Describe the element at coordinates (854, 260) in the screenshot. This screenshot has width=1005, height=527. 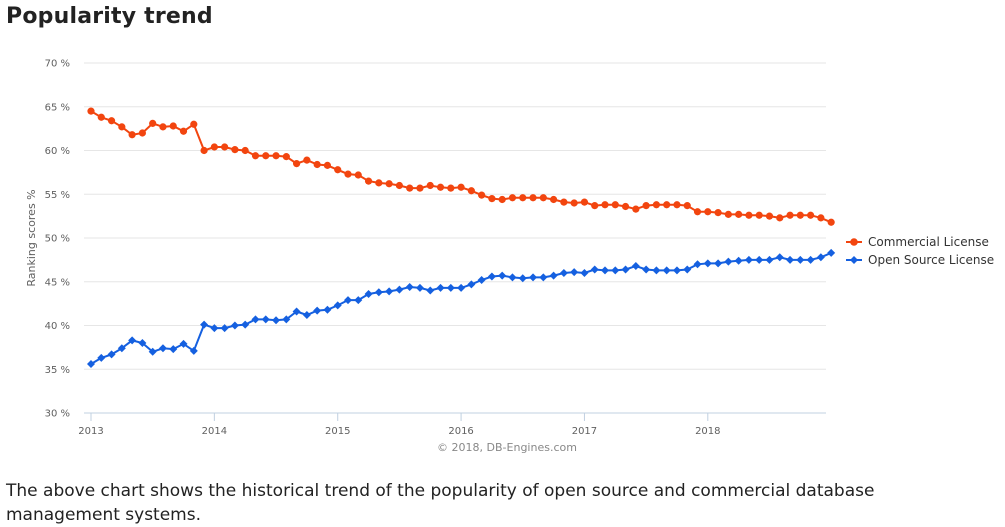
I see `legend-marker` at that location.